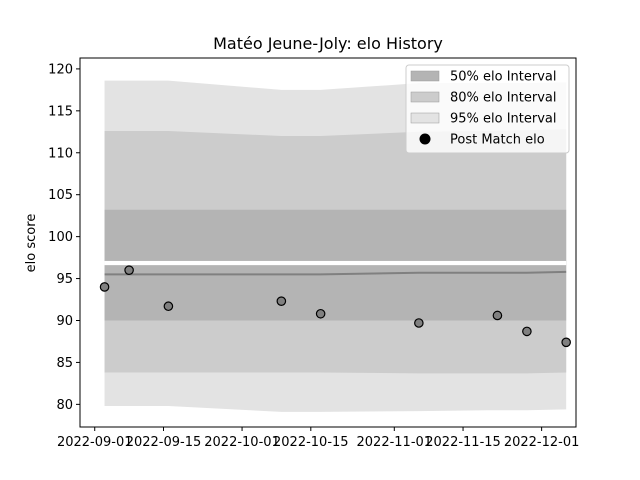 The image size is (640, 480). Describe the element at coordinates (503, 119) in the screenshot. I see `legend-label: 95% elo Interval` at that location.